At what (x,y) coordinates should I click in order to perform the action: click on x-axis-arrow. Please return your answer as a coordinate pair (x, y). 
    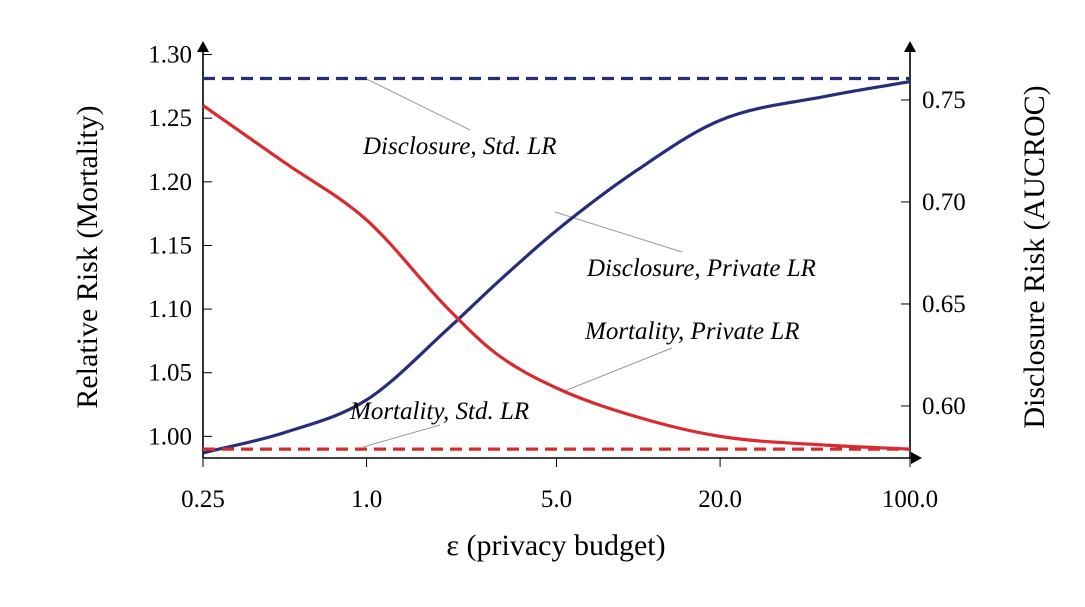
    Looking at the image, I should click on (916, 458).